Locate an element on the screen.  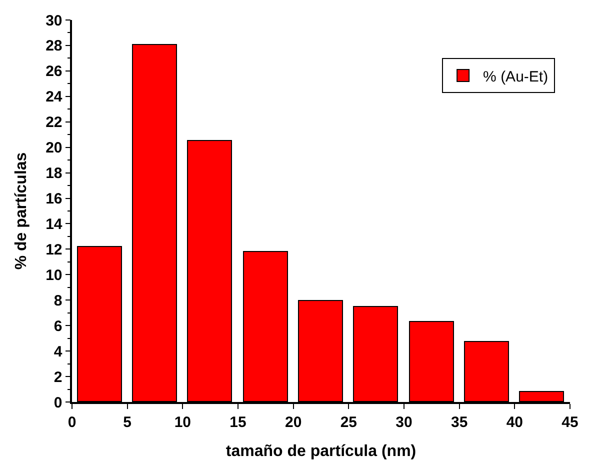
y-tick-label: 12 is located at coordinates (54, 249).